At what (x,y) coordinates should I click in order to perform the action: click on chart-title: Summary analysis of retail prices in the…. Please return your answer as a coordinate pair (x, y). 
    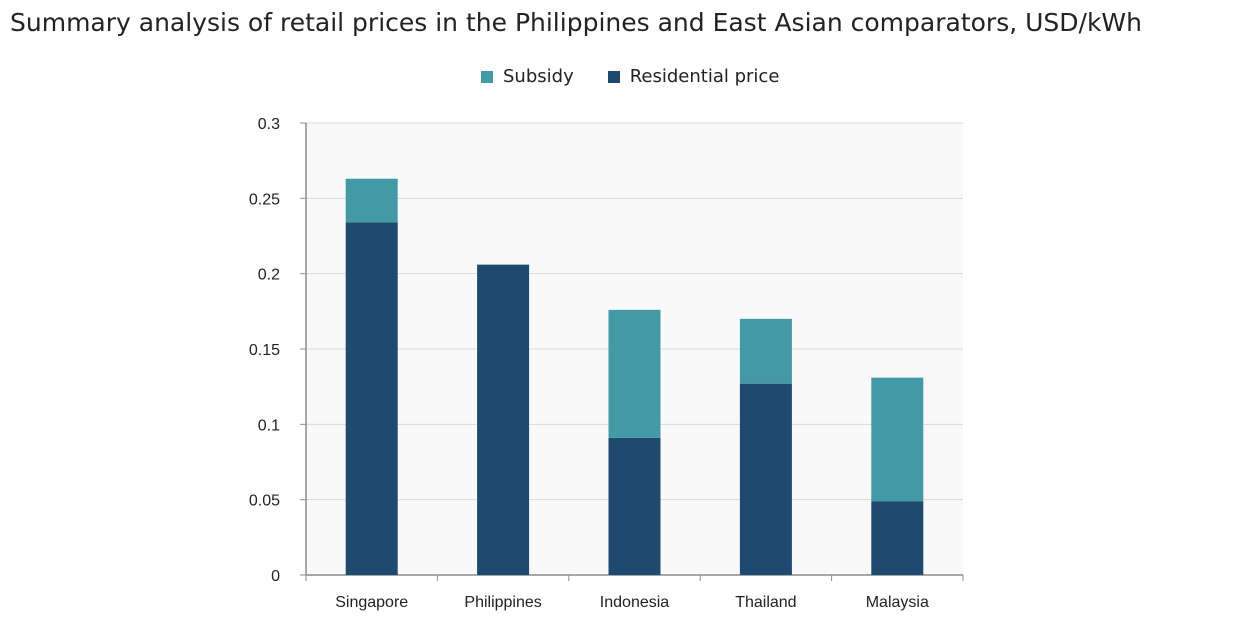
    Looking at the image, I should click on (576, 22).